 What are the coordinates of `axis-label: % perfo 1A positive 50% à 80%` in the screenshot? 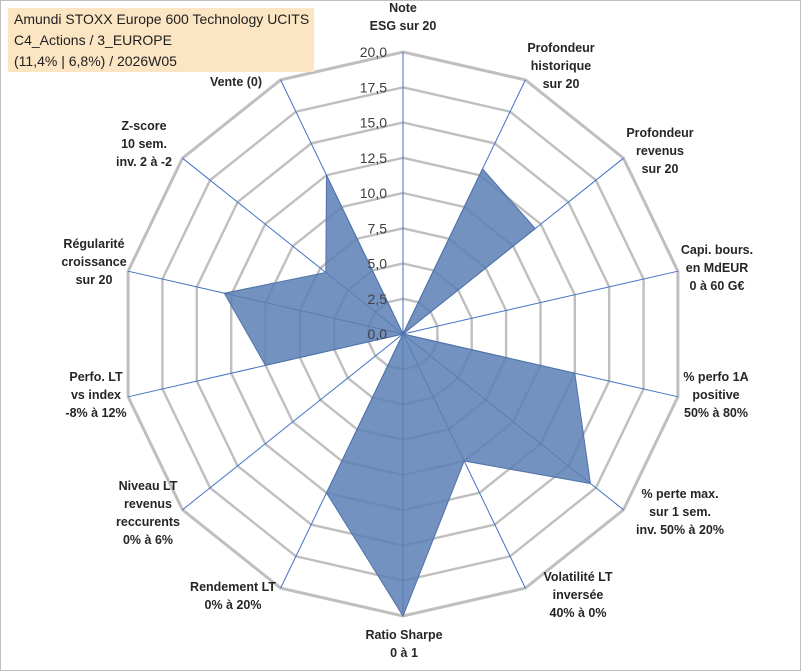 It's located at (715, 395).